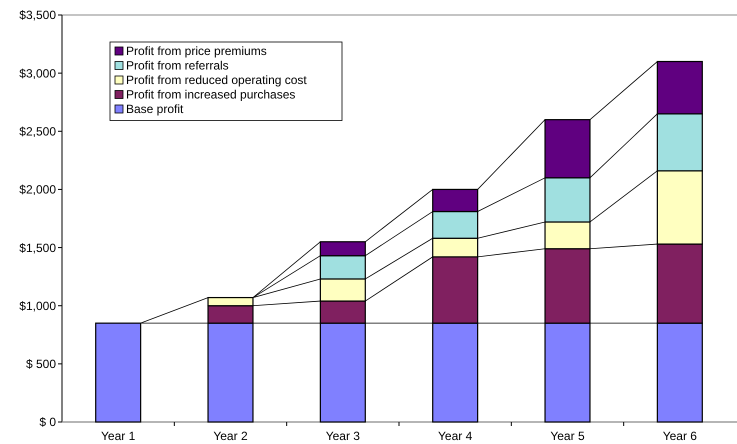  Describe the element at coordinates (155, 109) in the screenshot. I see `legend-label: Base profit` at that location.